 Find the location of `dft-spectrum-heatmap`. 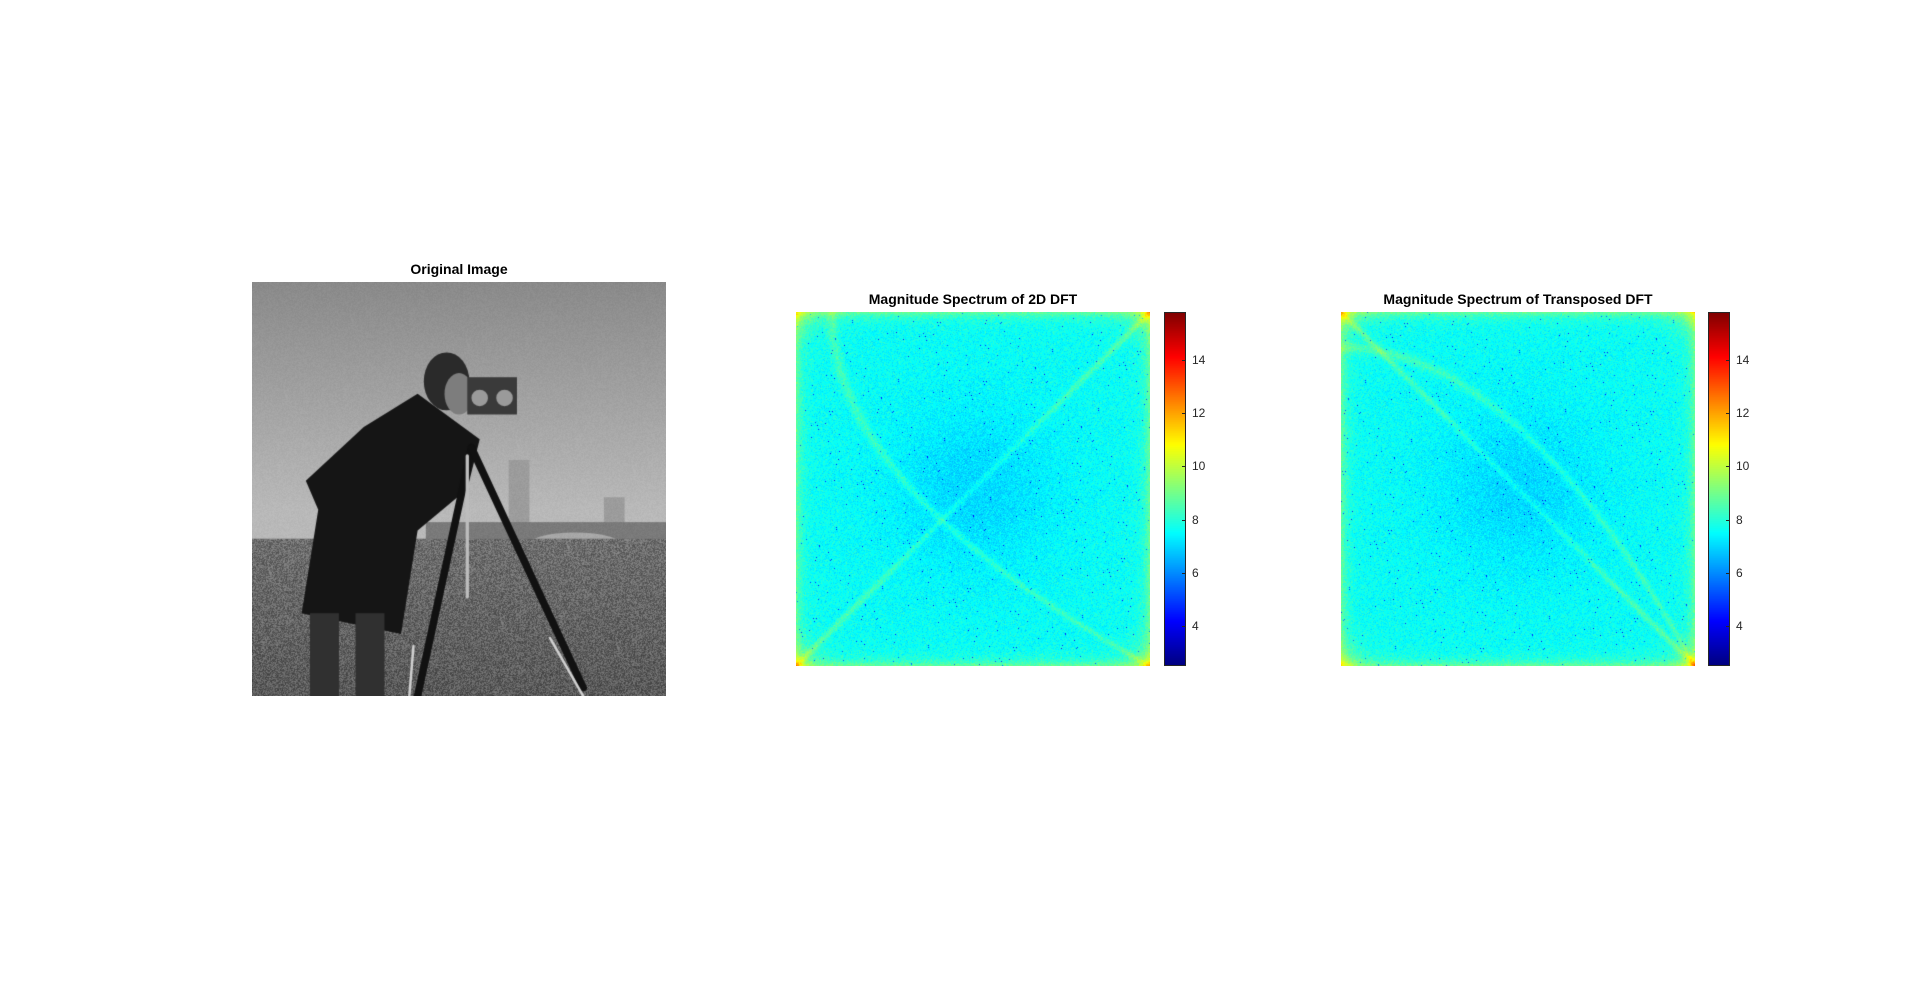

dft-spectrum-heatmap is located at coordinates (973, 489).